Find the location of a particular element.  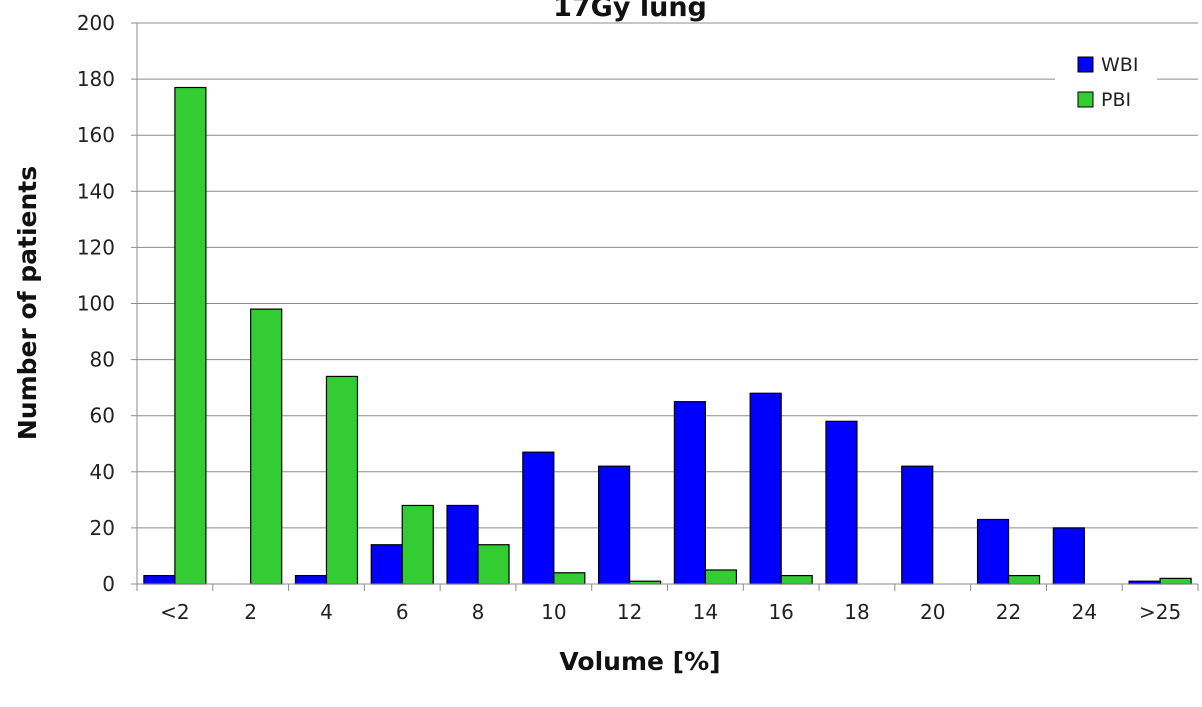

legend-box is located at coordinates (1106, 82).